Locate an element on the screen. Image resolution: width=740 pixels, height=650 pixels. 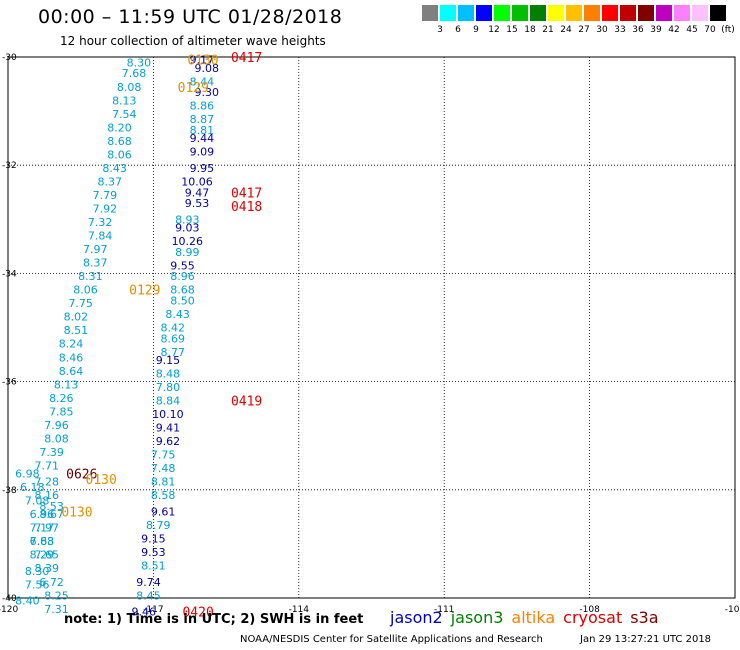
swh-value-label: 7.85 is located at coordinates (61, 411).